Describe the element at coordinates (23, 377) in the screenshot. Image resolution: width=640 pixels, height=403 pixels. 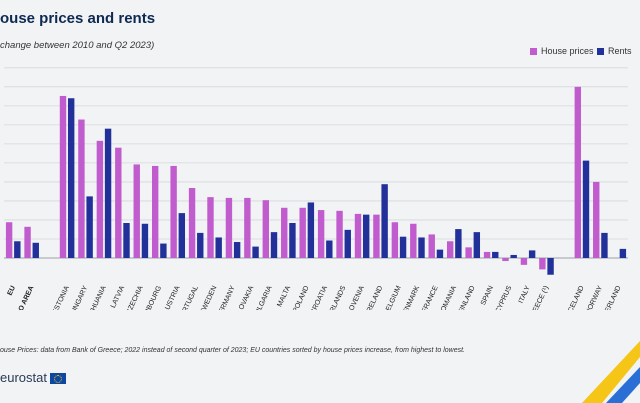
I see `eurostat-wordmark: eurostat` at that location.